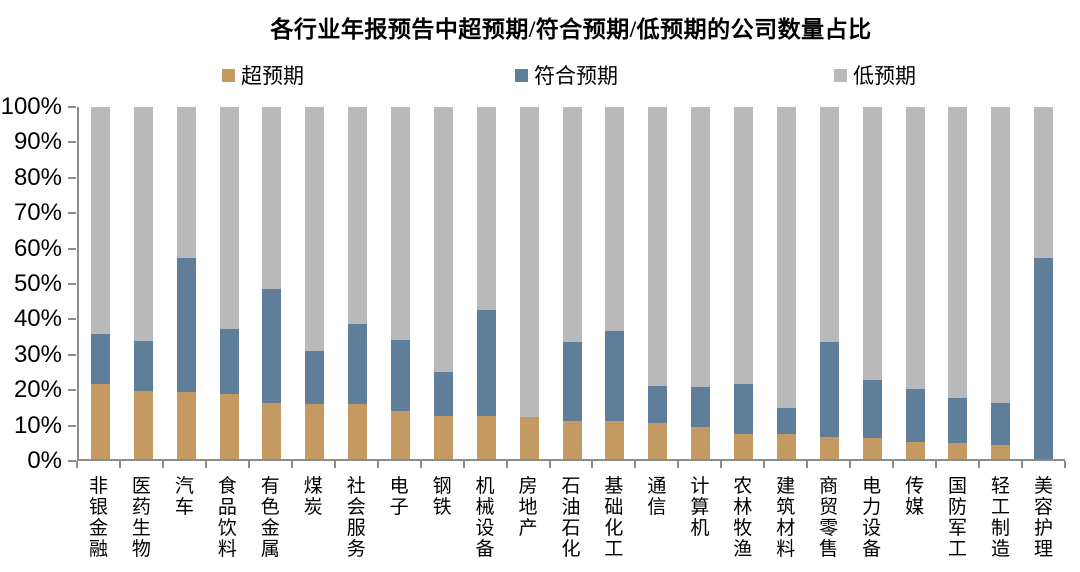 The width and height of the screenshot is (1080, 572). I want to click on x-axis-label-char: 子, so click(399, 507).